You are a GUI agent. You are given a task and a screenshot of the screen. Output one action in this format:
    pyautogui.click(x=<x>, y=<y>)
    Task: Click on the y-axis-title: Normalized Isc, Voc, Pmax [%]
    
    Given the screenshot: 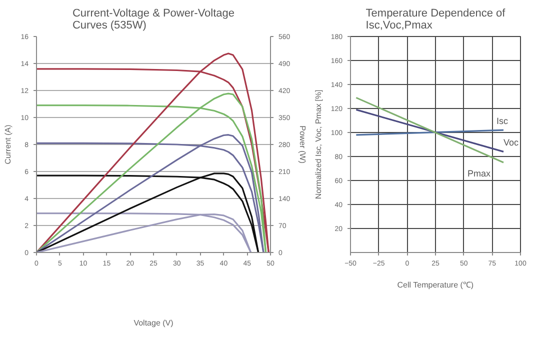 What is the action you would take?
    pyautogui.click(x=318, y=145)
    